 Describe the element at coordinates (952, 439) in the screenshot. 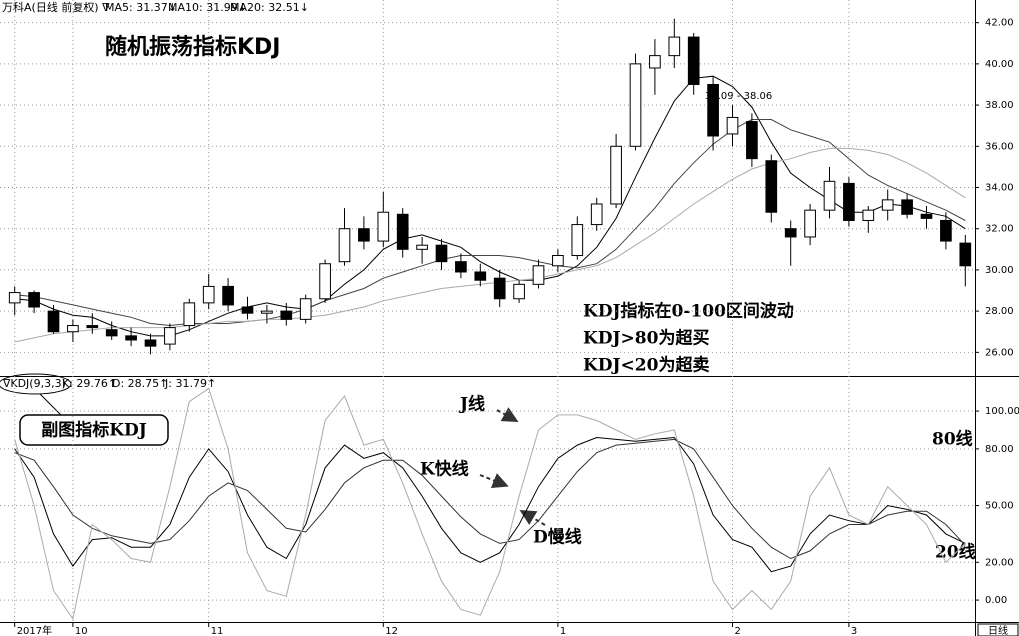

I see `line-label: 80线` at that location.